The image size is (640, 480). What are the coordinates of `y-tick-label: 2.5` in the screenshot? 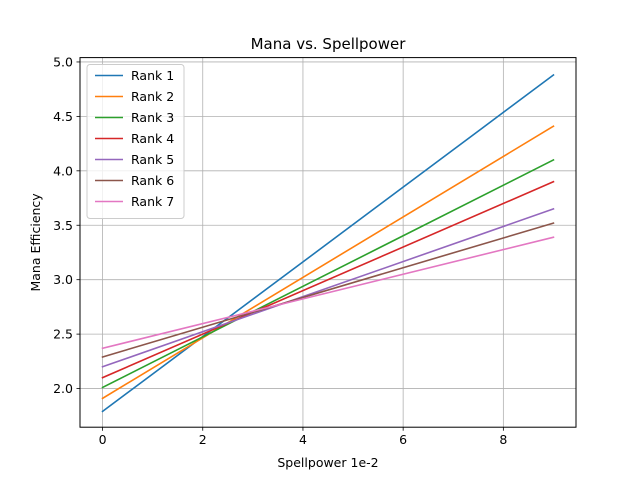 It's located at (63, 334).